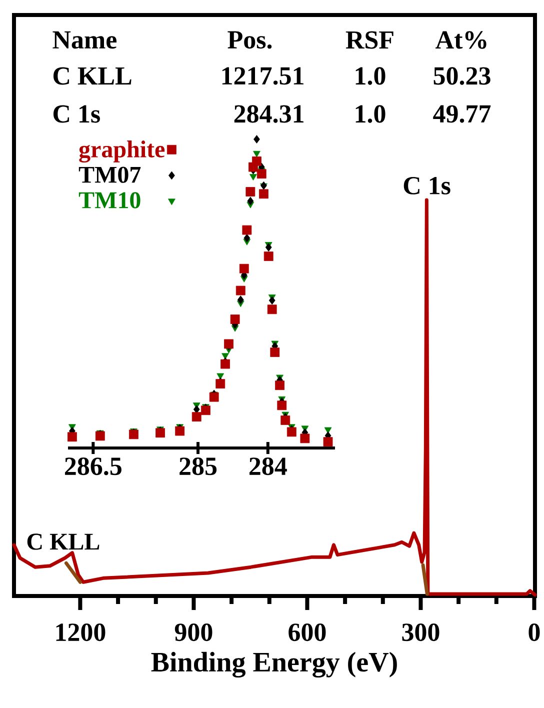  What do you see at coordinates (307, 633) in the screenshot?
I see `x-tick-label: 600` at bounding box center [307, 633].